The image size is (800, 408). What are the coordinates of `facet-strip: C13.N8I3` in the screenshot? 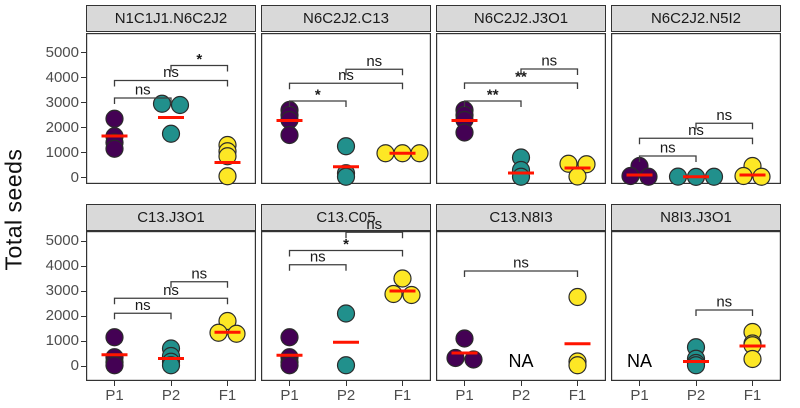 It's located at (521, 217).